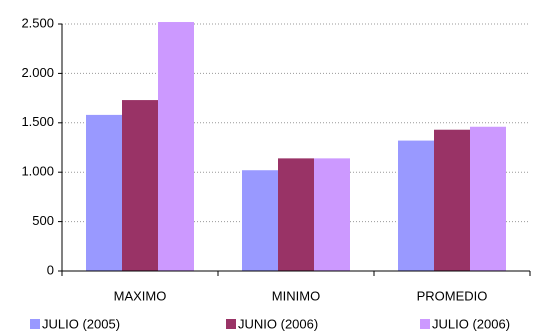 This screenshot has width=542, height=336. I want to click on y-tick-label: 1.500, so click(37, 121).